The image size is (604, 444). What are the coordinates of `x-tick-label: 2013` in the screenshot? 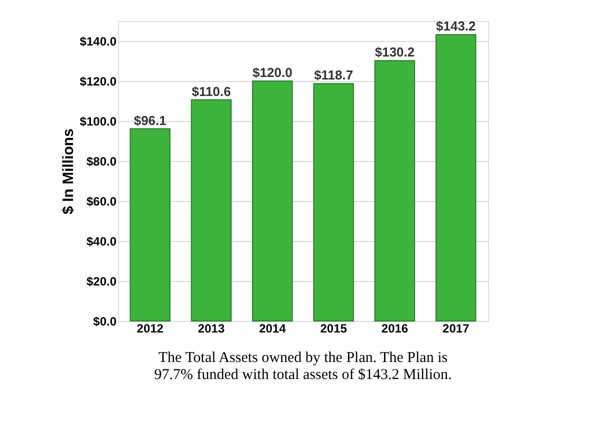 It's located at (211, 329).